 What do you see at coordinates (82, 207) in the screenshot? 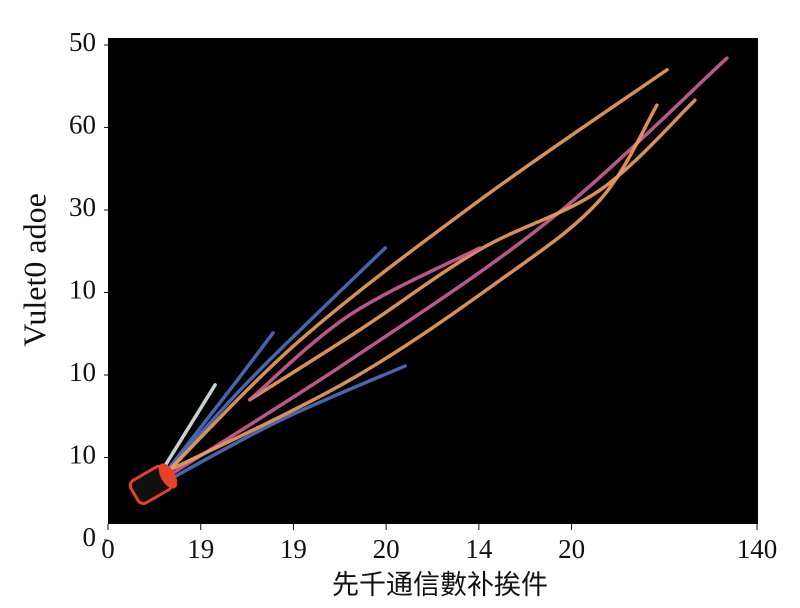
I see `y-tick-label: 30` at bounding box center [82, 207].